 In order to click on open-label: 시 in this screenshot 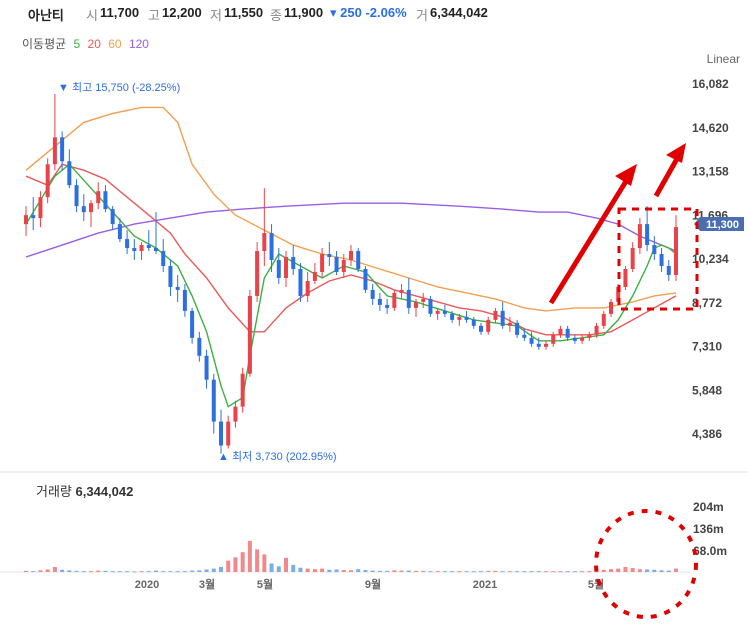, I will do `click(92, 15)`.